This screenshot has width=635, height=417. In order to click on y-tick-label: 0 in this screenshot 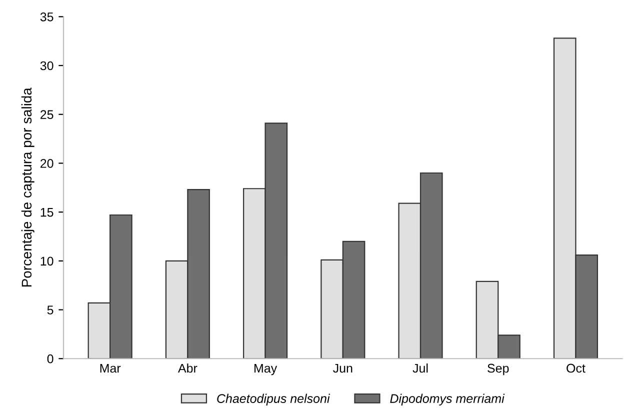, I will do `click(50, 359)`.